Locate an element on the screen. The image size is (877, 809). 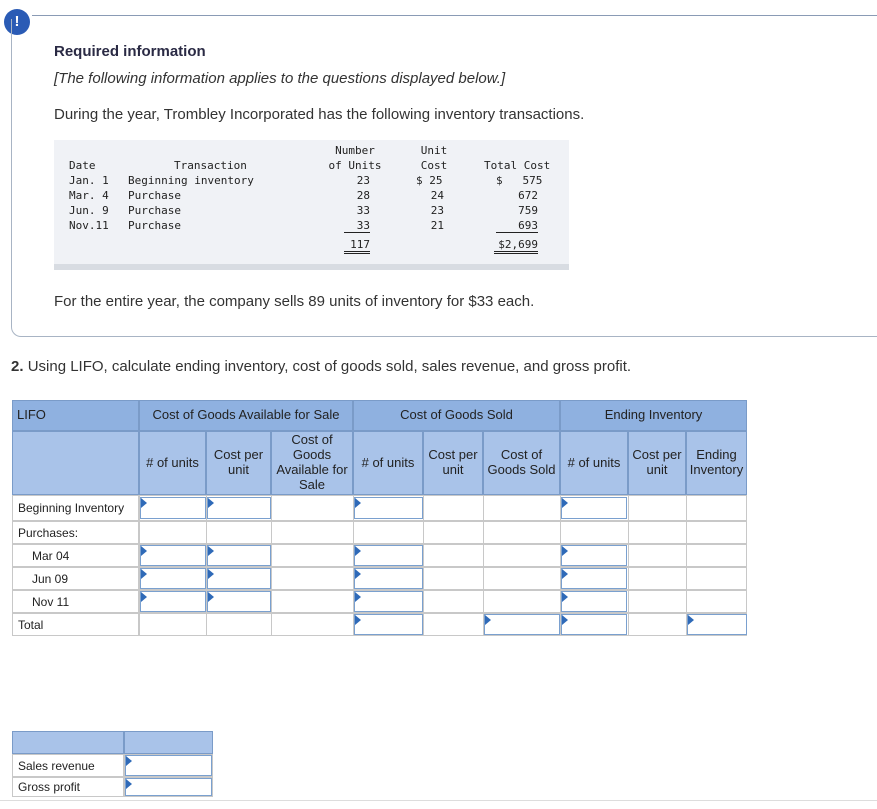
mar-ei-units-input is located at coordinates (594, 555).